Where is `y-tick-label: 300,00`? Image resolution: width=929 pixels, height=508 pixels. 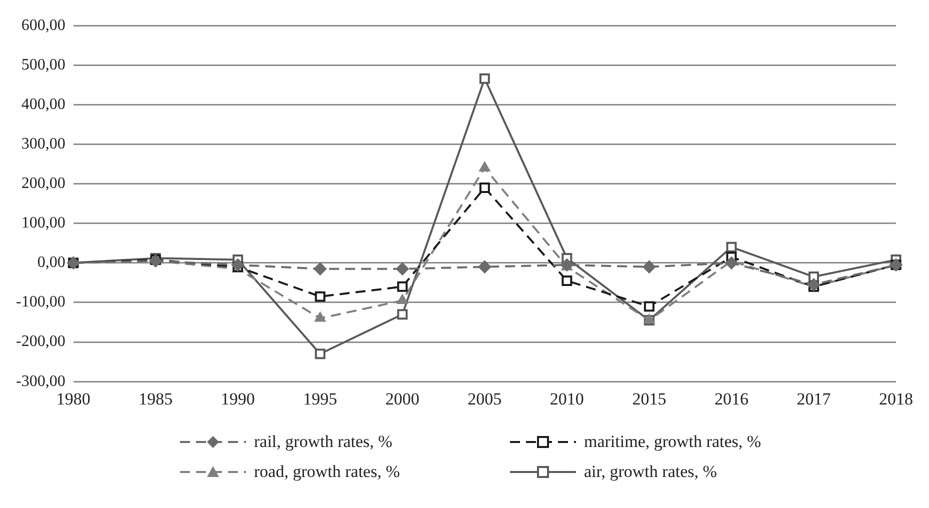 y-tick-label: 300,00 is located at coordinates (43, 143).